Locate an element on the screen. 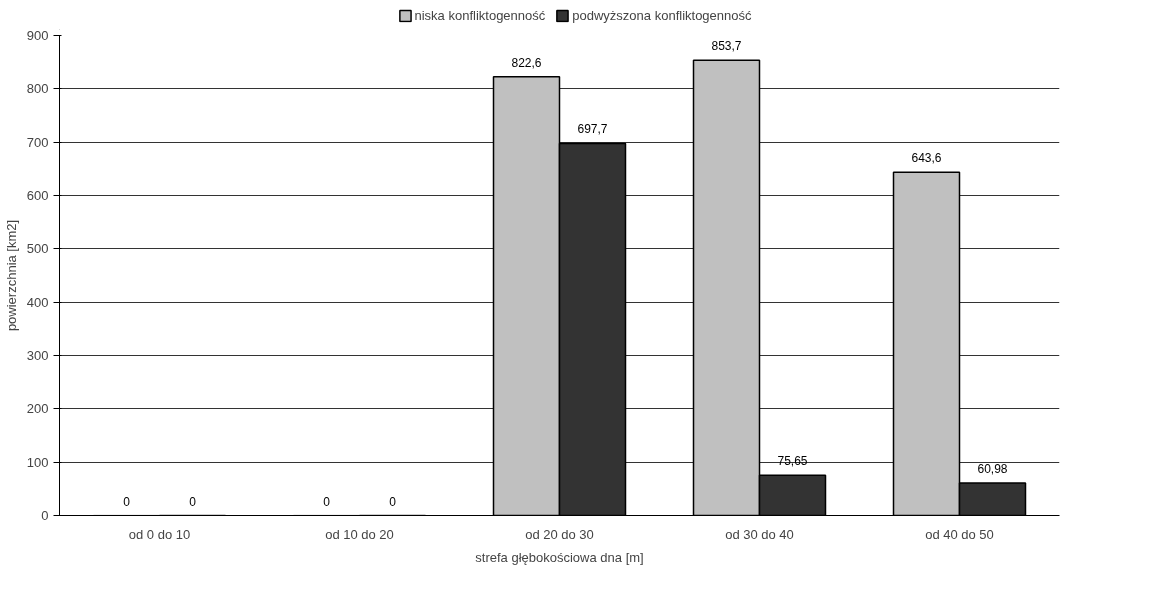 The width and height of the screenshot is (1149, 597). legend-label: podwyższona konfliktogenność is located at coordinates (662, 15).